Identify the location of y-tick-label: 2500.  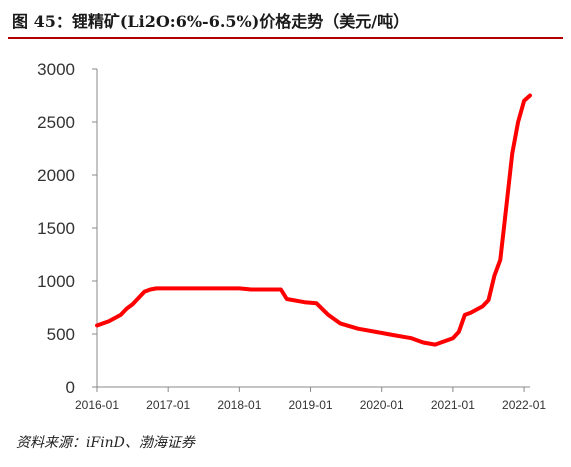
(56, 122).